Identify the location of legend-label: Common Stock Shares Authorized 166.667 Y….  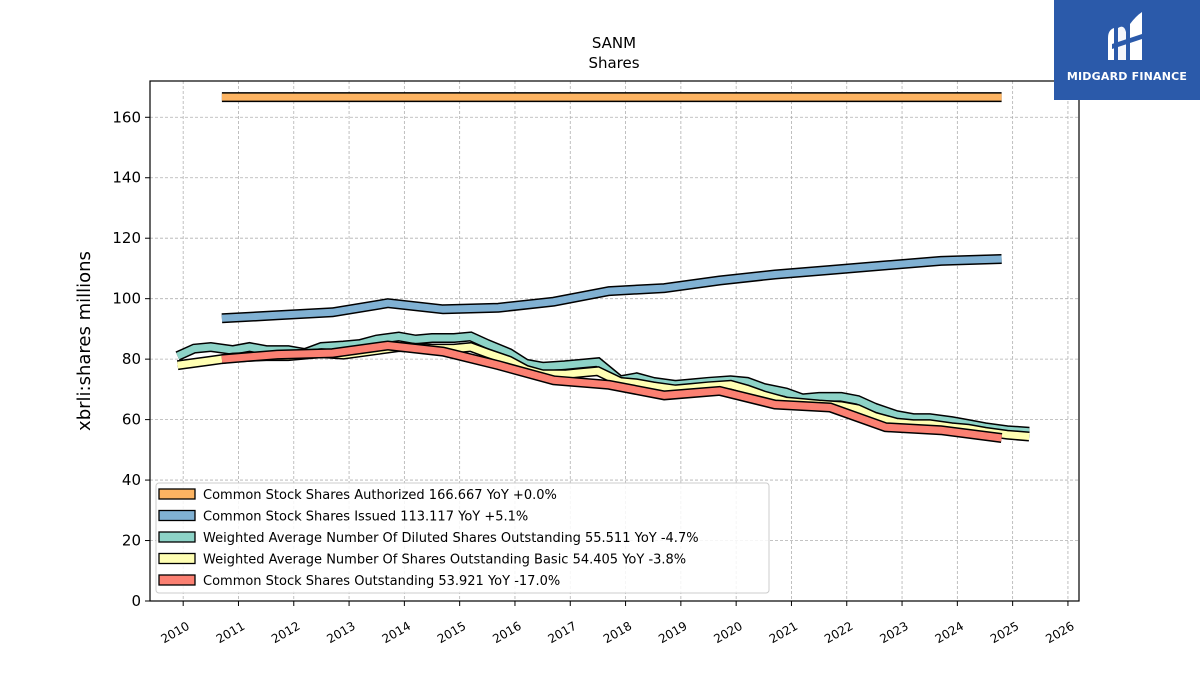
(380, 495).